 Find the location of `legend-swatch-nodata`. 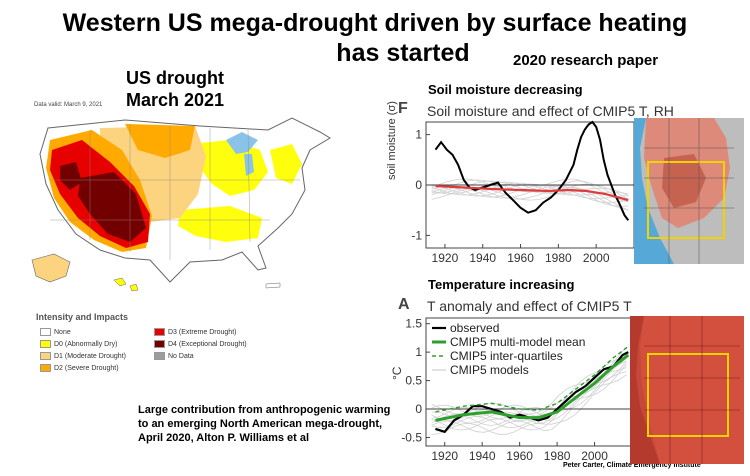

legend-swatch-nodata is located at coordinates (159, 356).